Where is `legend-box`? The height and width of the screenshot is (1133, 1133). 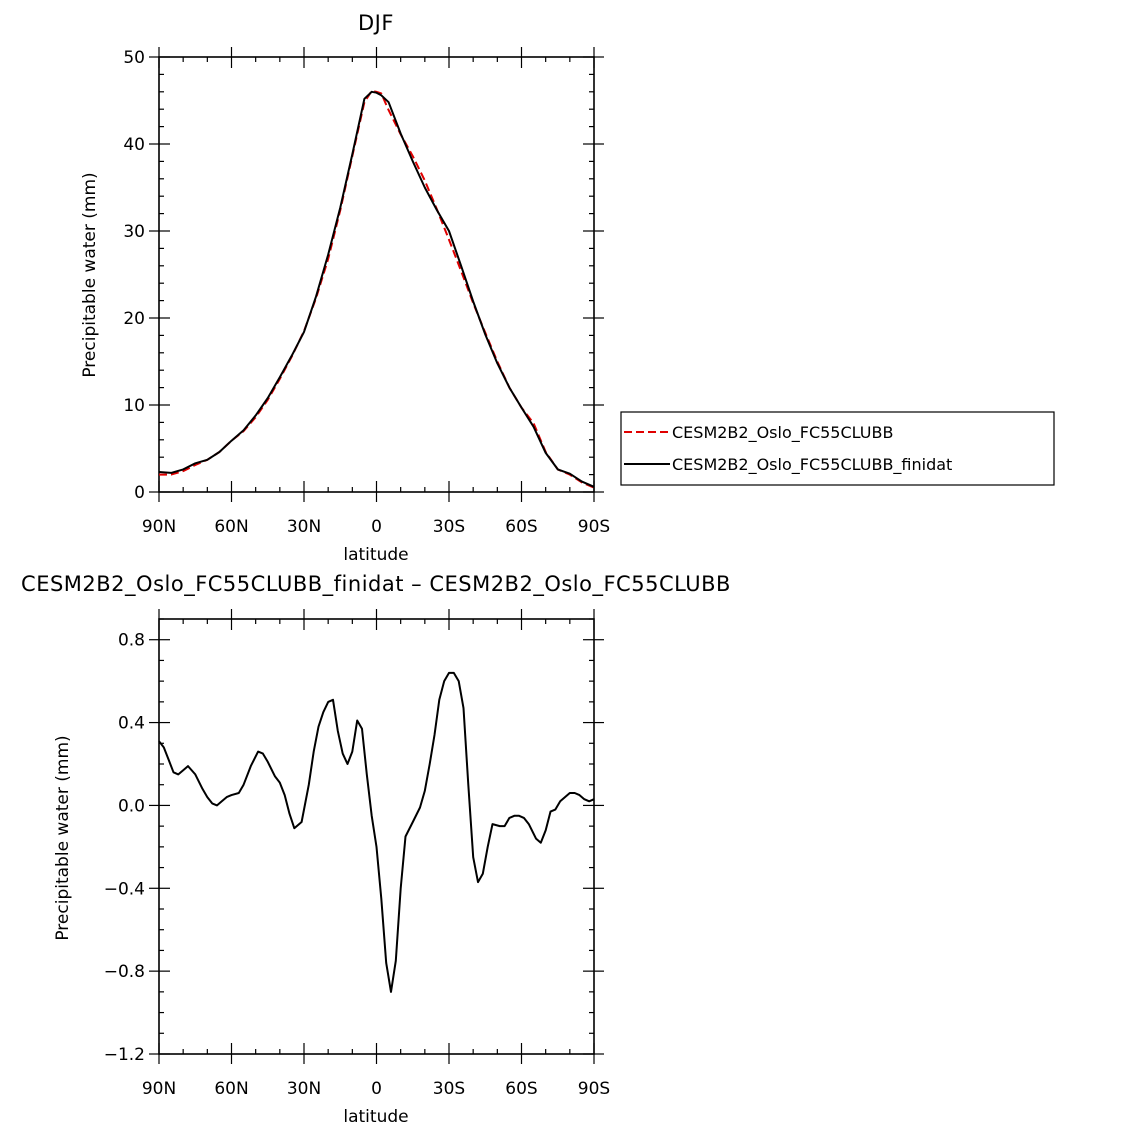 legend-box is located at coordinates (837, 448).